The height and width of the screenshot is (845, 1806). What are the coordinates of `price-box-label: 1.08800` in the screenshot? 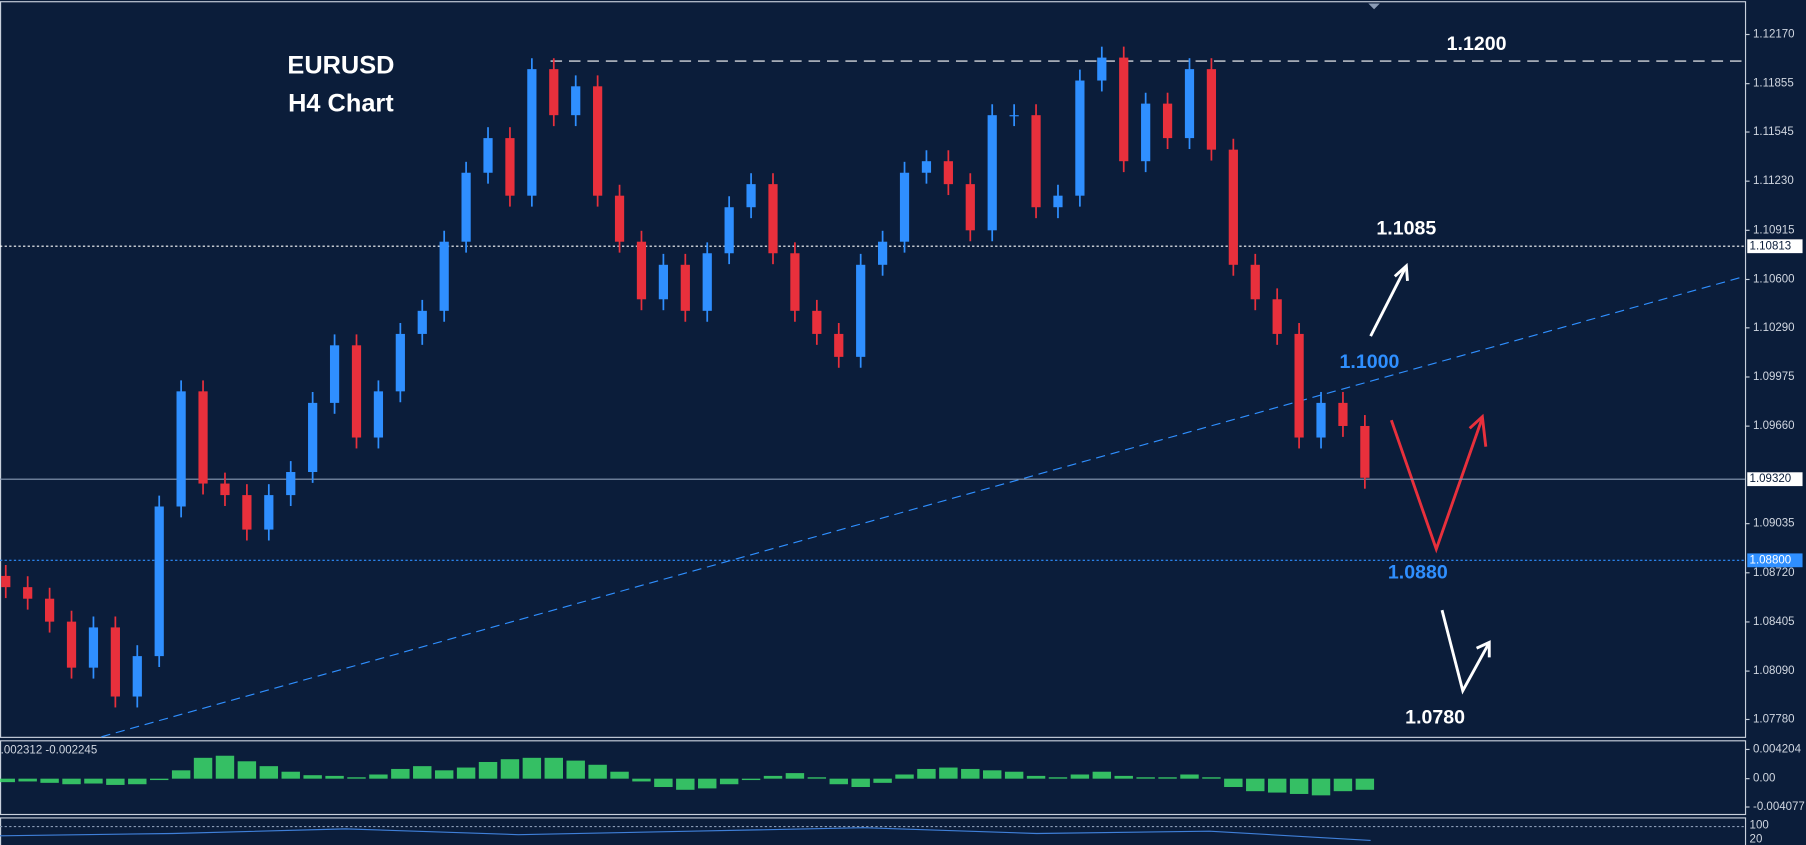 It's located at (1771, 560).